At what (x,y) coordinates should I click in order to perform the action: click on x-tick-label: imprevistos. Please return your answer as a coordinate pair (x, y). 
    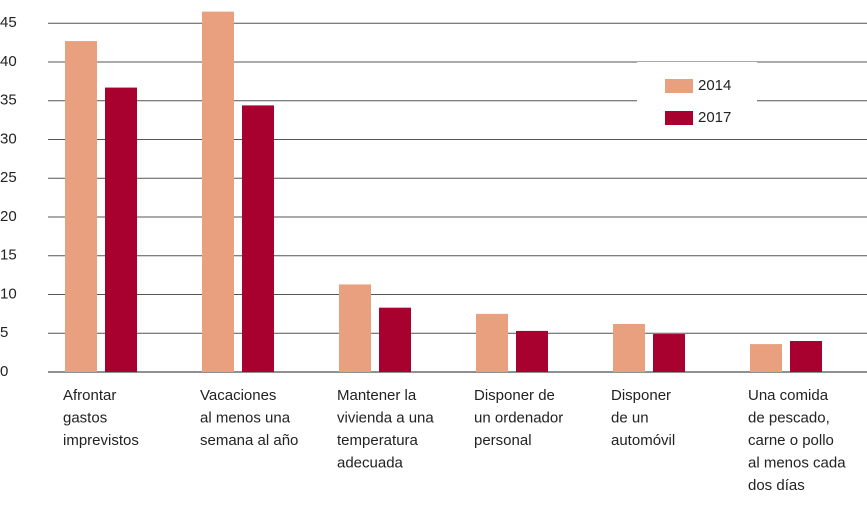
    Looking at the image, I should click on (101, 440).